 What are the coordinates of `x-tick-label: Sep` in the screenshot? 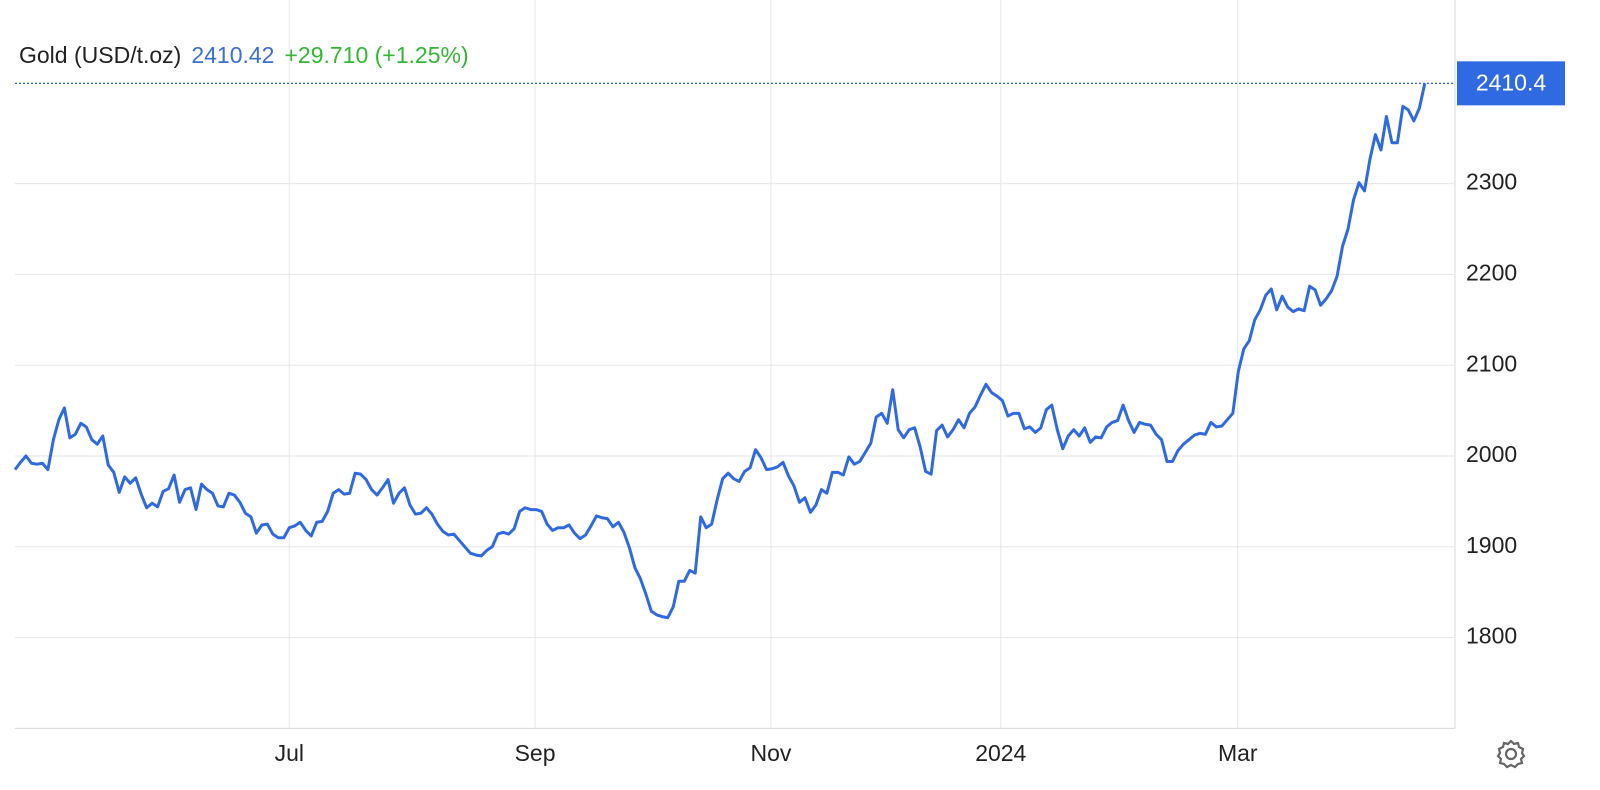 It's located at (535, 753).